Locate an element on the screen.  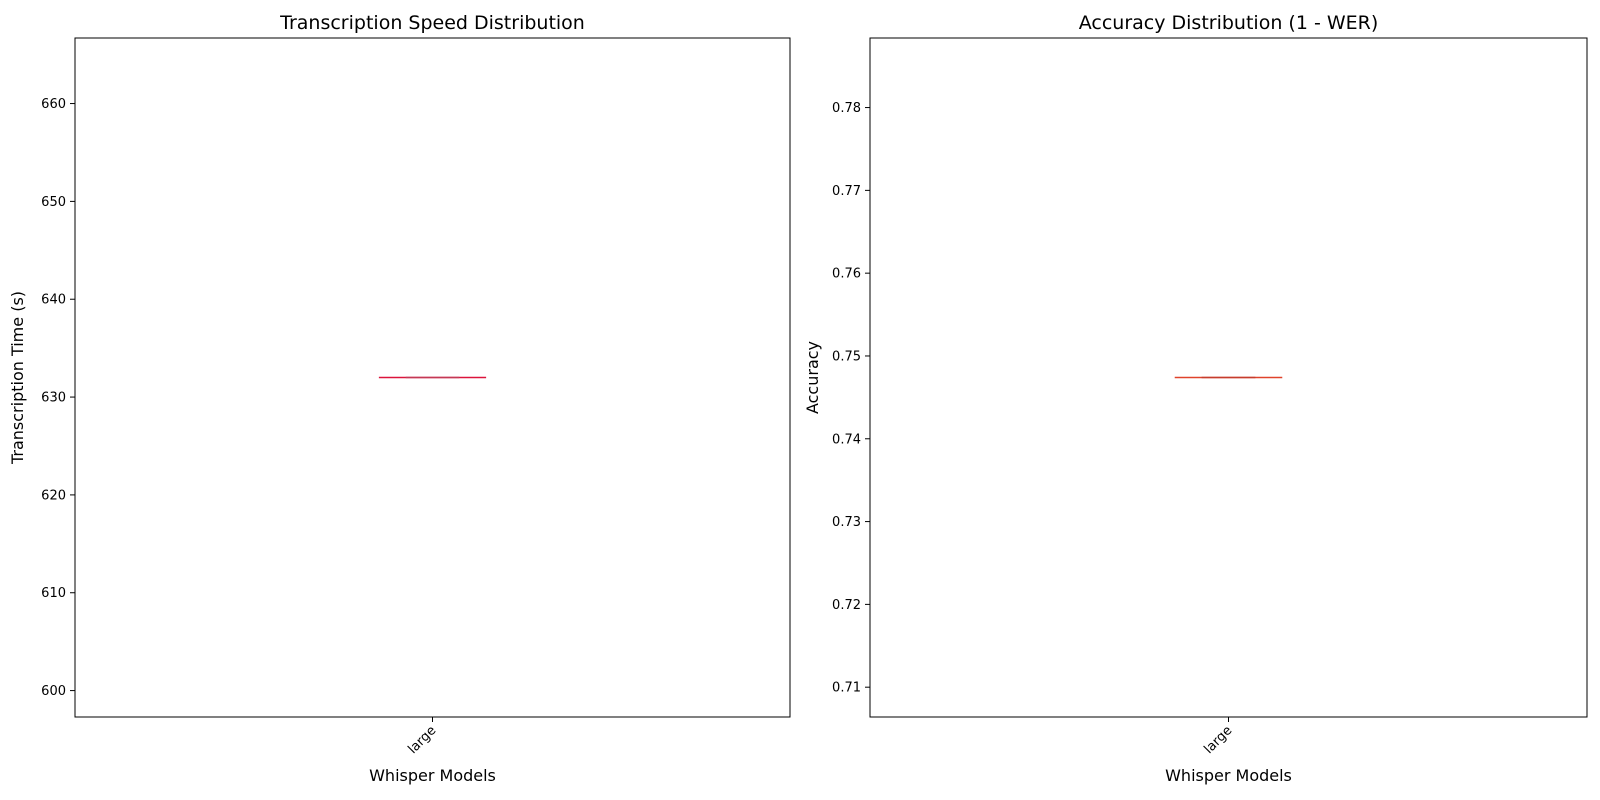
y-tick-label: 0.74 is located at coordinates (846, 439).